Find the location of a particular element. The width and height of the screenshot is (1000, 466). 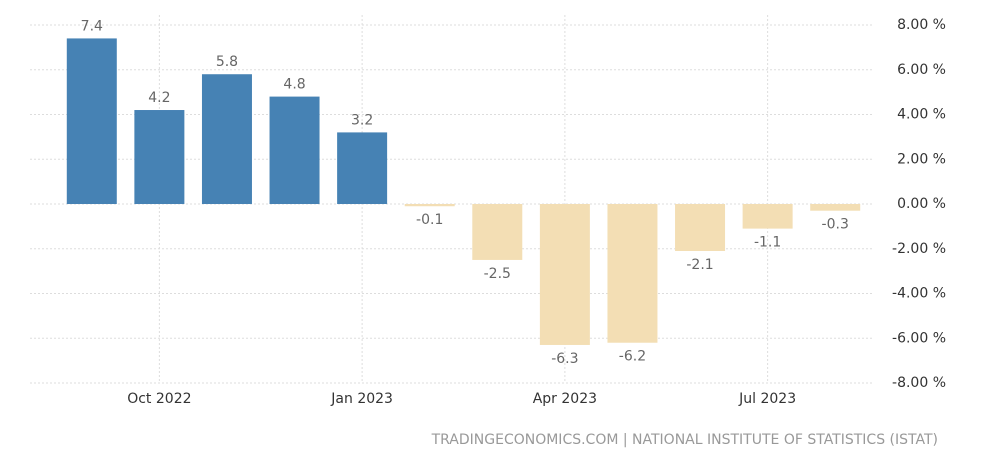

data-label: 4.2 is located at coordinates (159, 98).